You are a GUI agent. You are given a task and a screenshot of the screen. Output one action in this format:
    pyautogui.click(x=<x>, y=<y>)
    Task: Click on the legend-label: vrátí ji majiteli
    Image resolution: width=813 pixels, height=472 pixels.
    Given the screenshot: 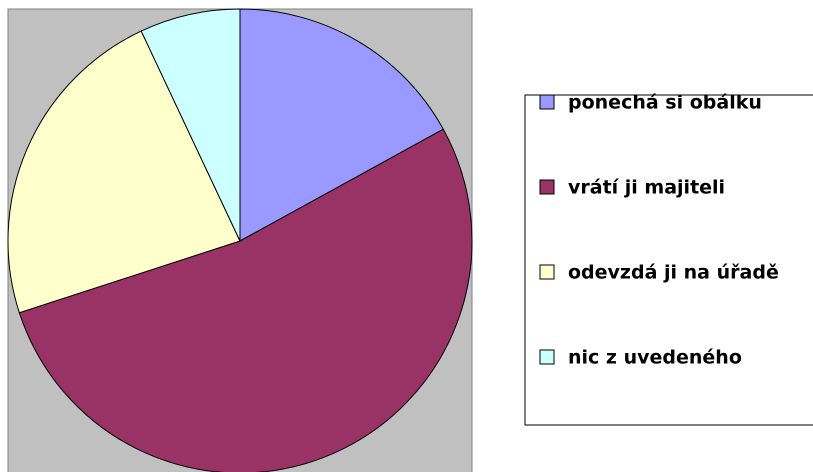 What is the action you would take?
    pyautogui.click(x=646, y=188)
    